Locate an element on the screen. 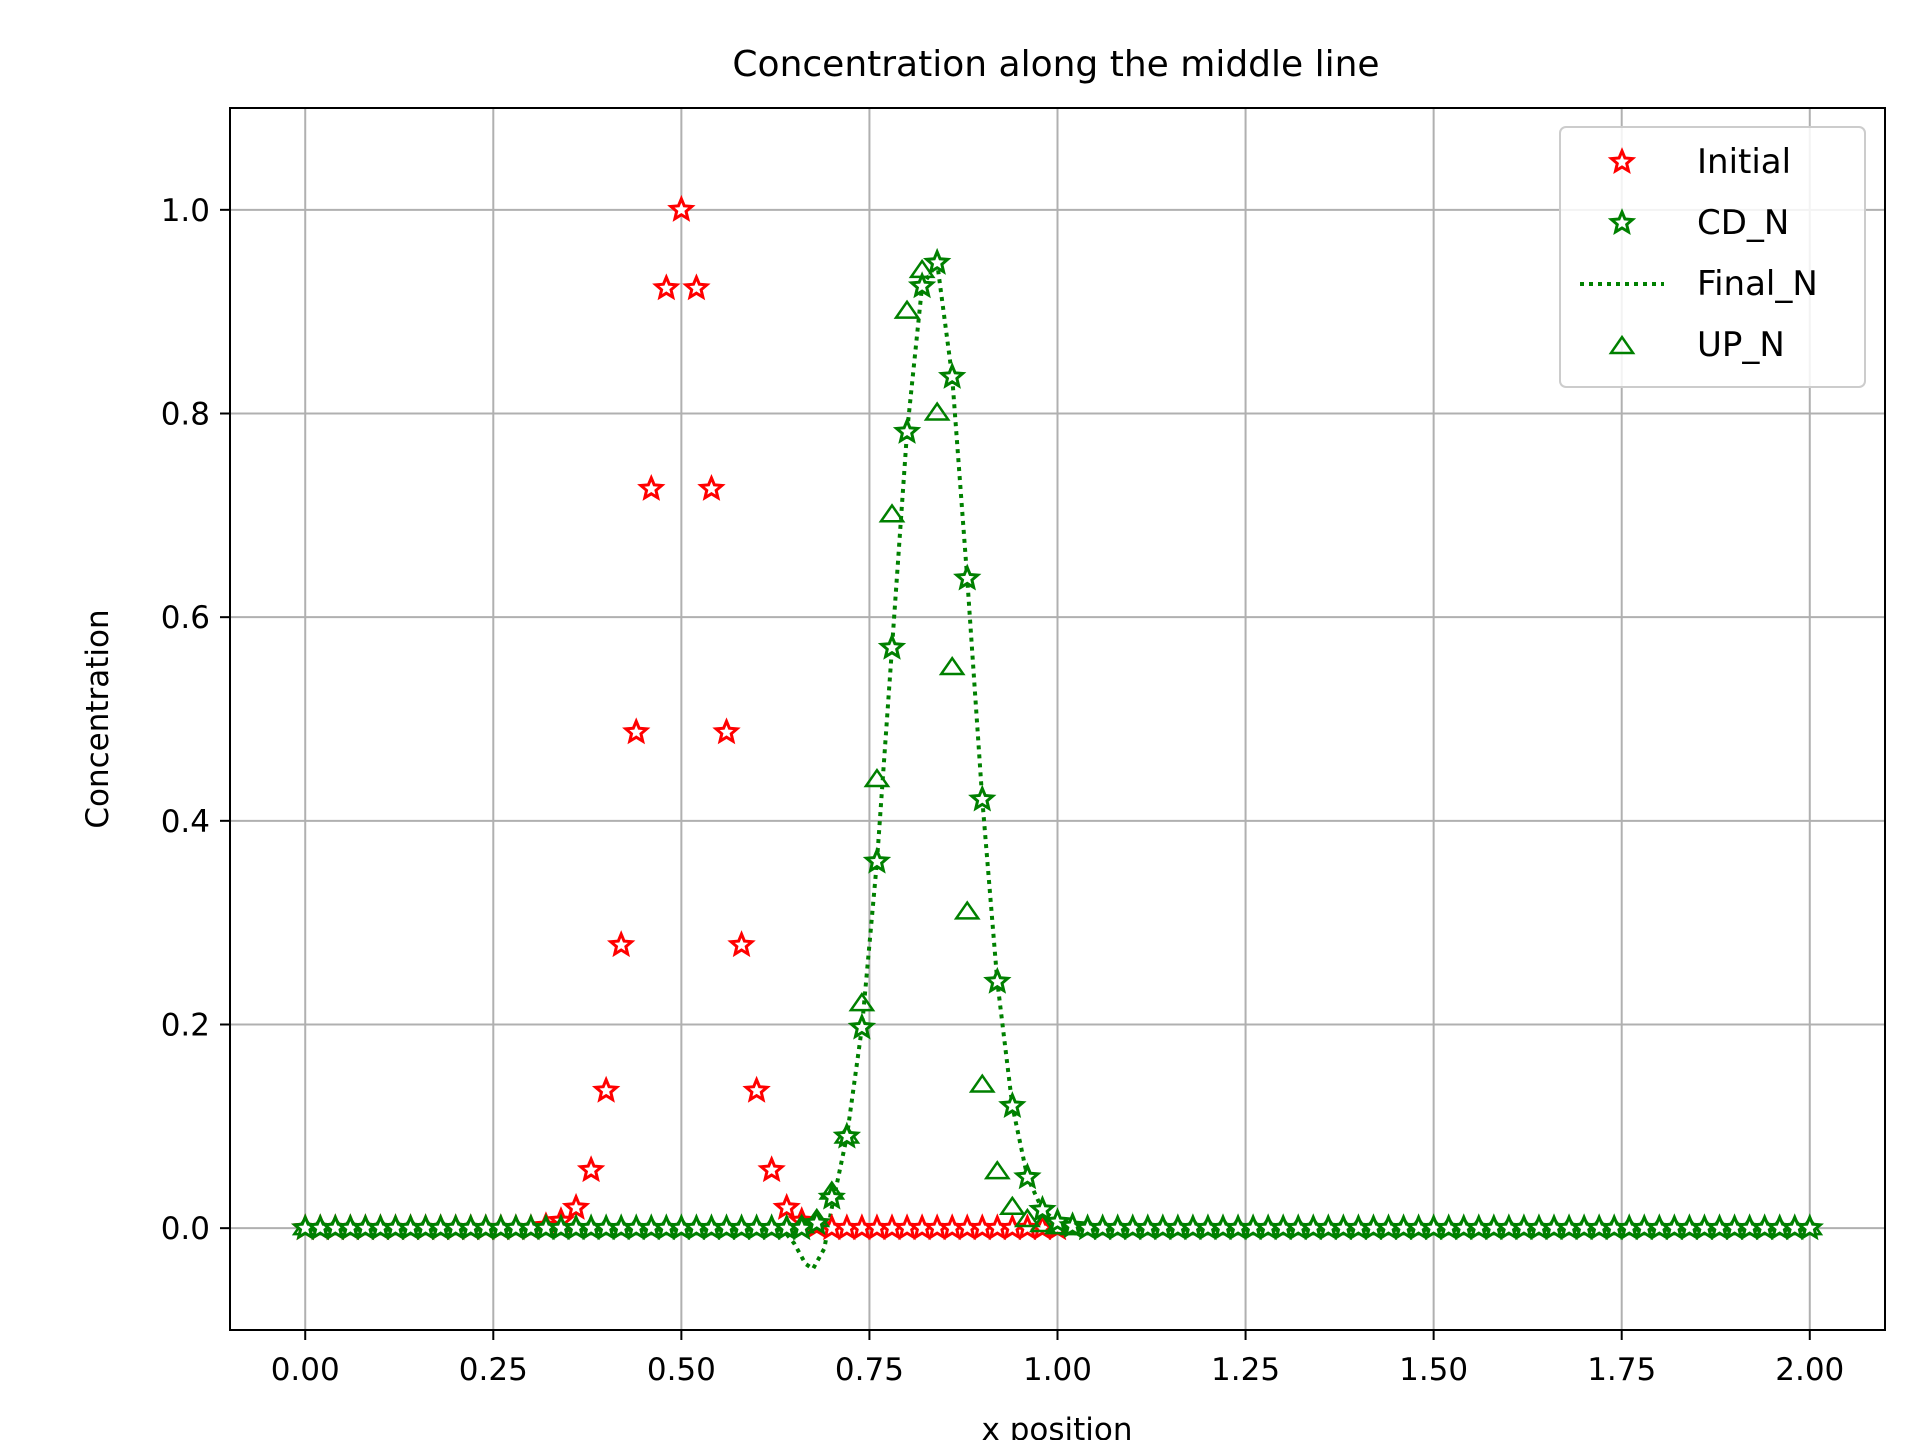  y-tick-label: 1.0 is located at coordinates (185, 211).